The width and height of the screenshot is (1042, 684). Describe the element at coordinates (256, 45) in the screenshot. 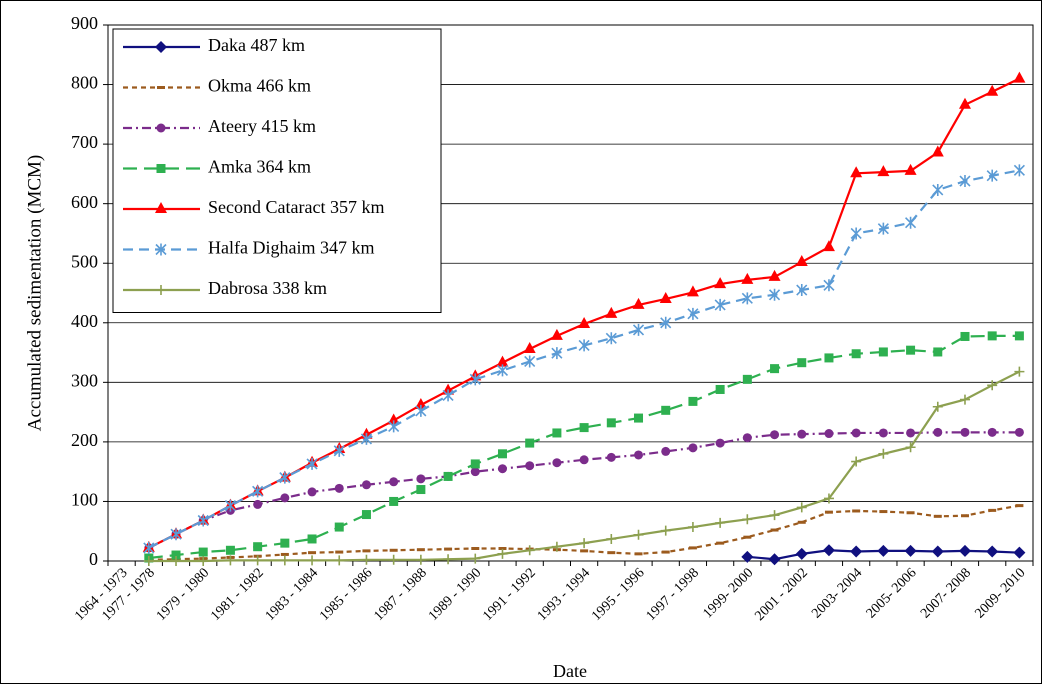

I see `legend-label: Daka 487 km` at that location.